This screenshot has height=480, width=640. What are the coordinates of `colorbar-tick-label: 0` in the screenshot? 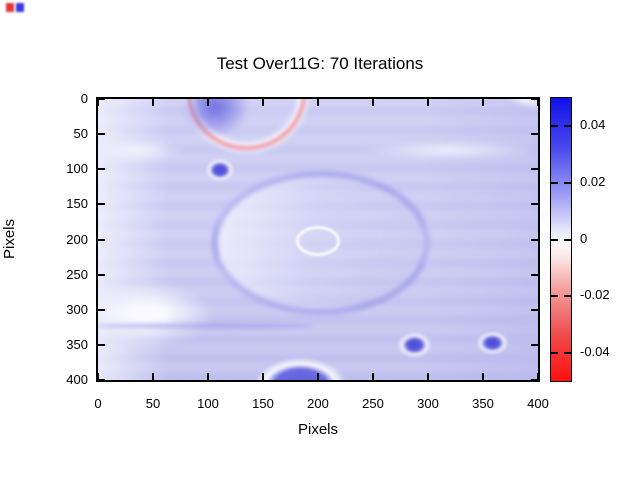 It's located at (584, 238).